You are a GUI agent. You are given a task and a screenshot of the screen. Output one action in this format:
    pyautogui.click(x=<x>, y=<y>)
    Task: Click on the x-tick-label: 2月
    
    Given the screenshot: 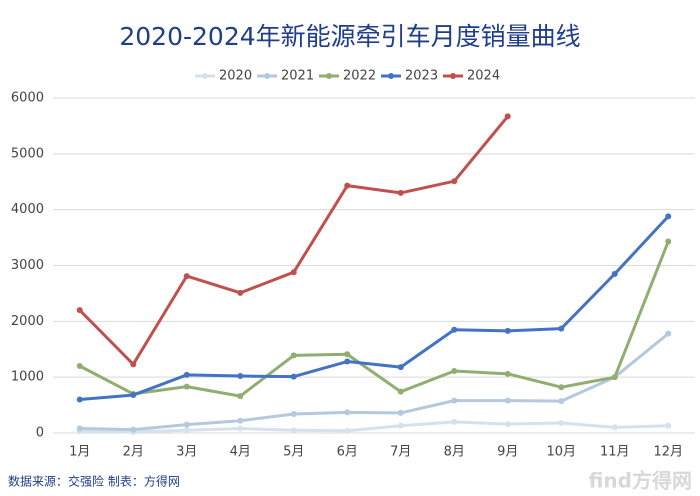 What is the action you would take?
    pyautogui.click(x=133, y=452)
    